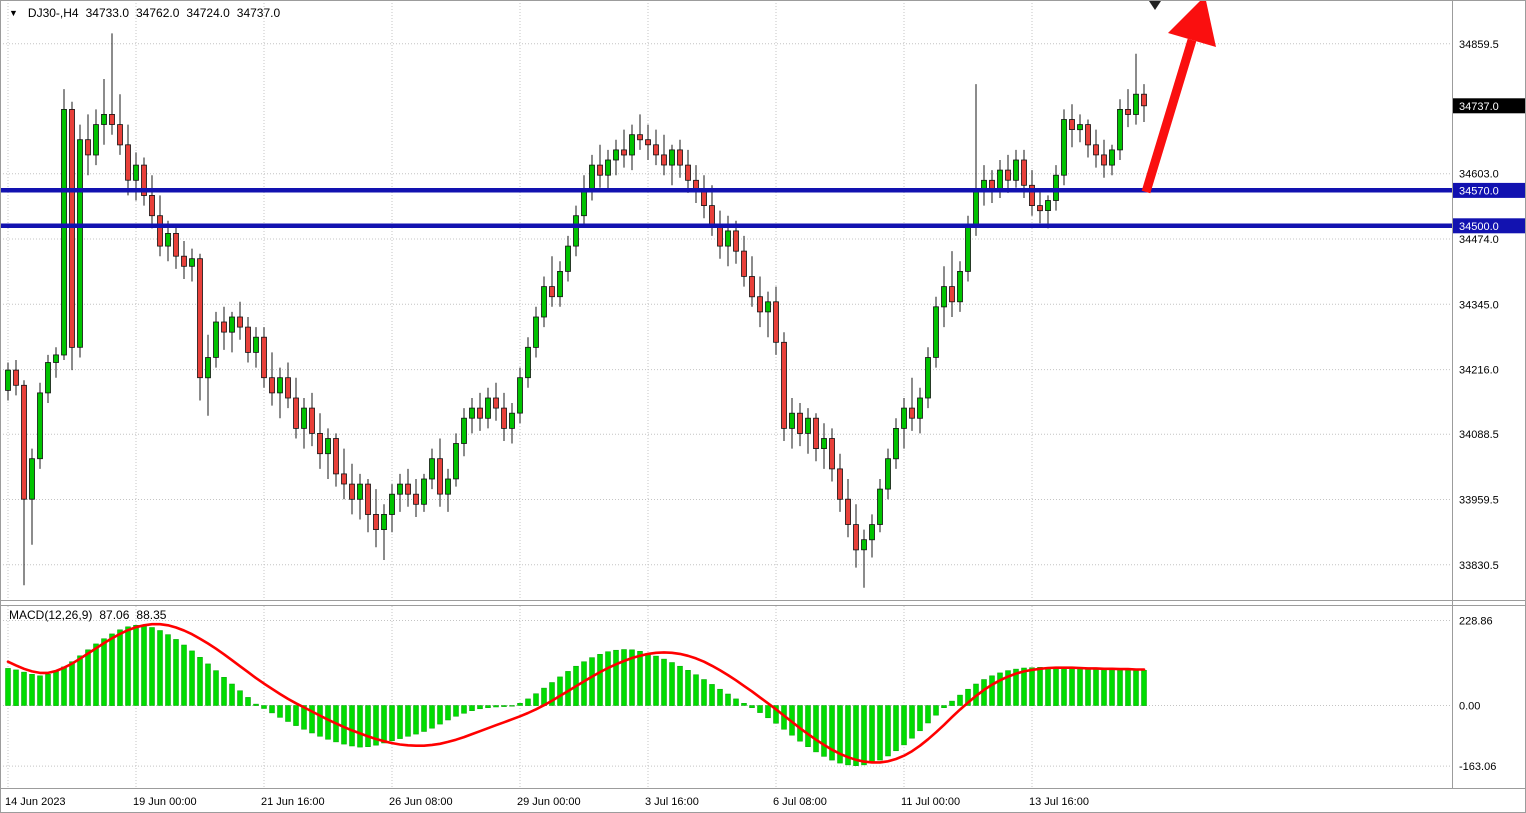 Image resolution: width=1526 pixels, height=813 pixels. What do you see at coordinates (1192, 23) in the screenshot?
I see `trend-arrow-head` at bounding box center [1192, 23].